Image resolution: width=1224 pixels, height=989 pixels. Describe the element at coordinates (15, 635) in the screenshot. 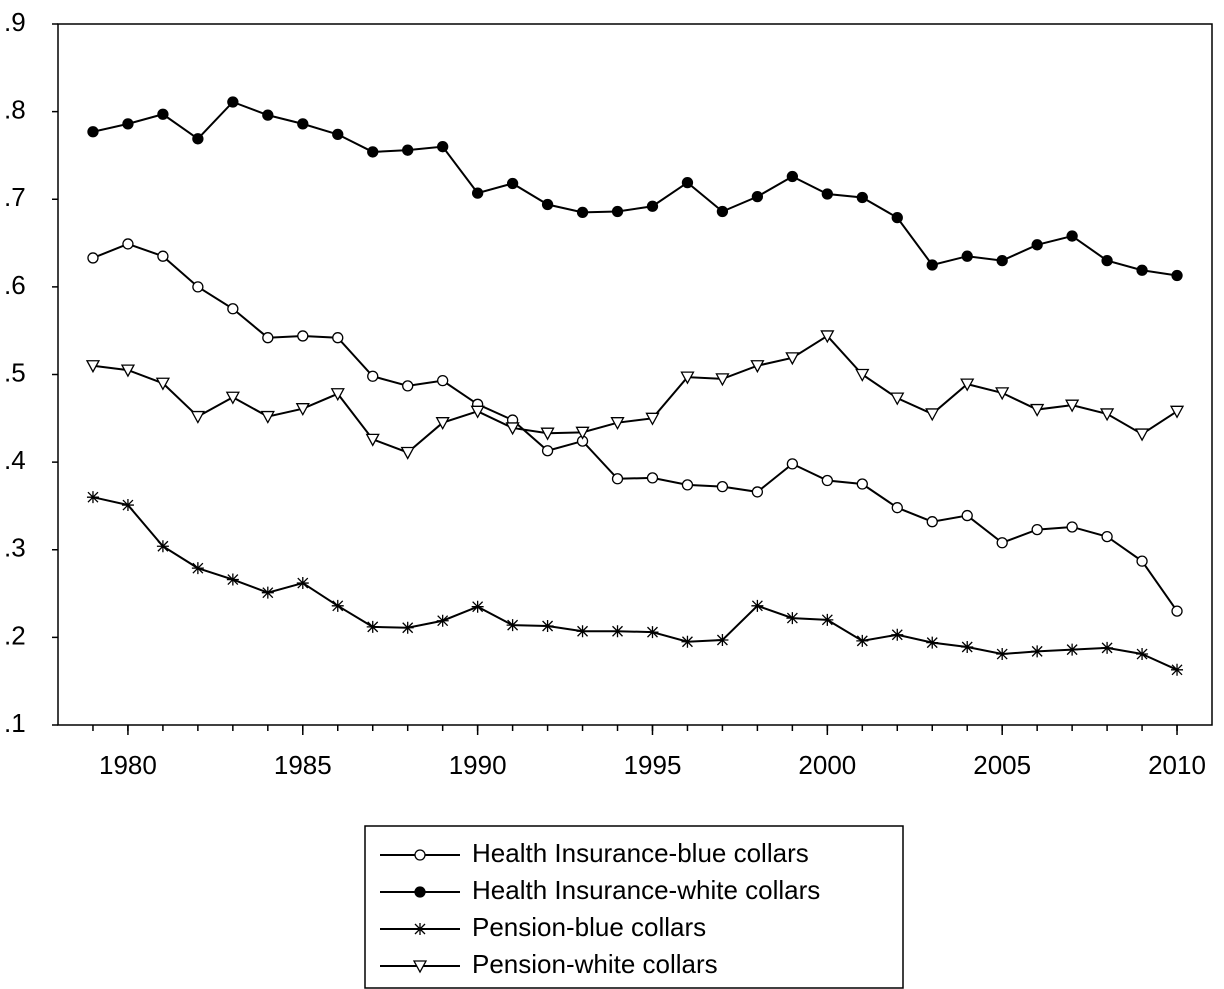

I see `y-tick-label: .2` at that location.